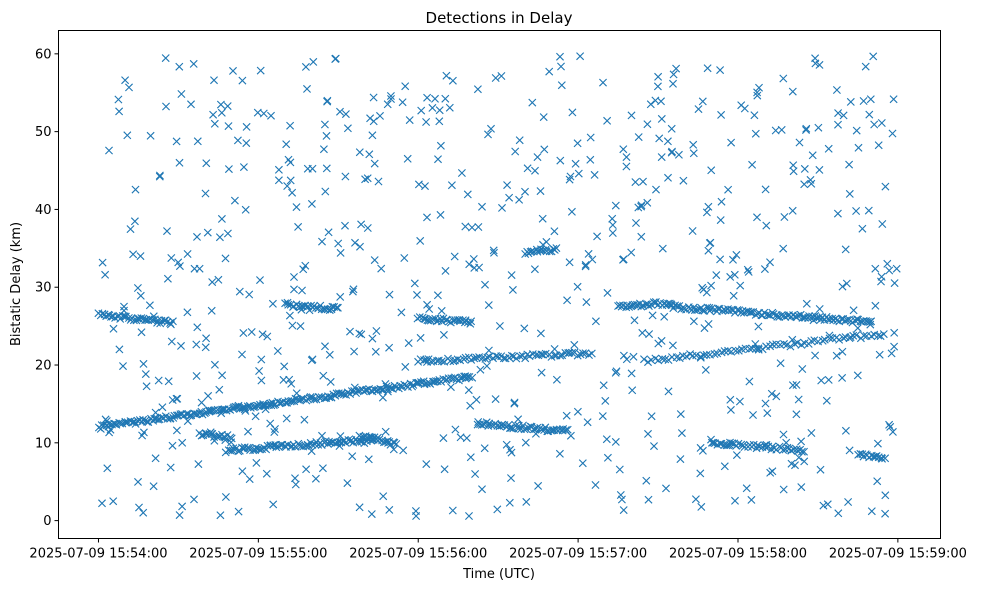 The width and height of the screenshot is (985, 590). Describe the element at coordinates (418, 554) in the screenshot. I see `x-tick-label: 2025-07-09 15:56:00` at that location.